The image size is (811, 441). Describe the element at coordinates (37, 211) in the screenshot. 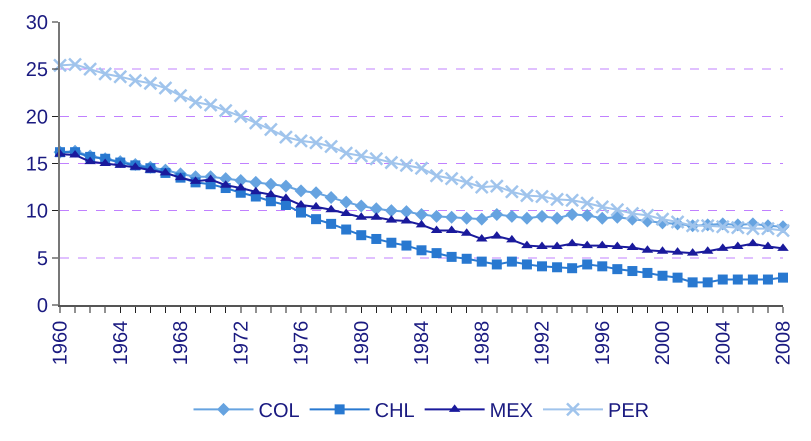

I see `y-tick-label: 10` at that location.